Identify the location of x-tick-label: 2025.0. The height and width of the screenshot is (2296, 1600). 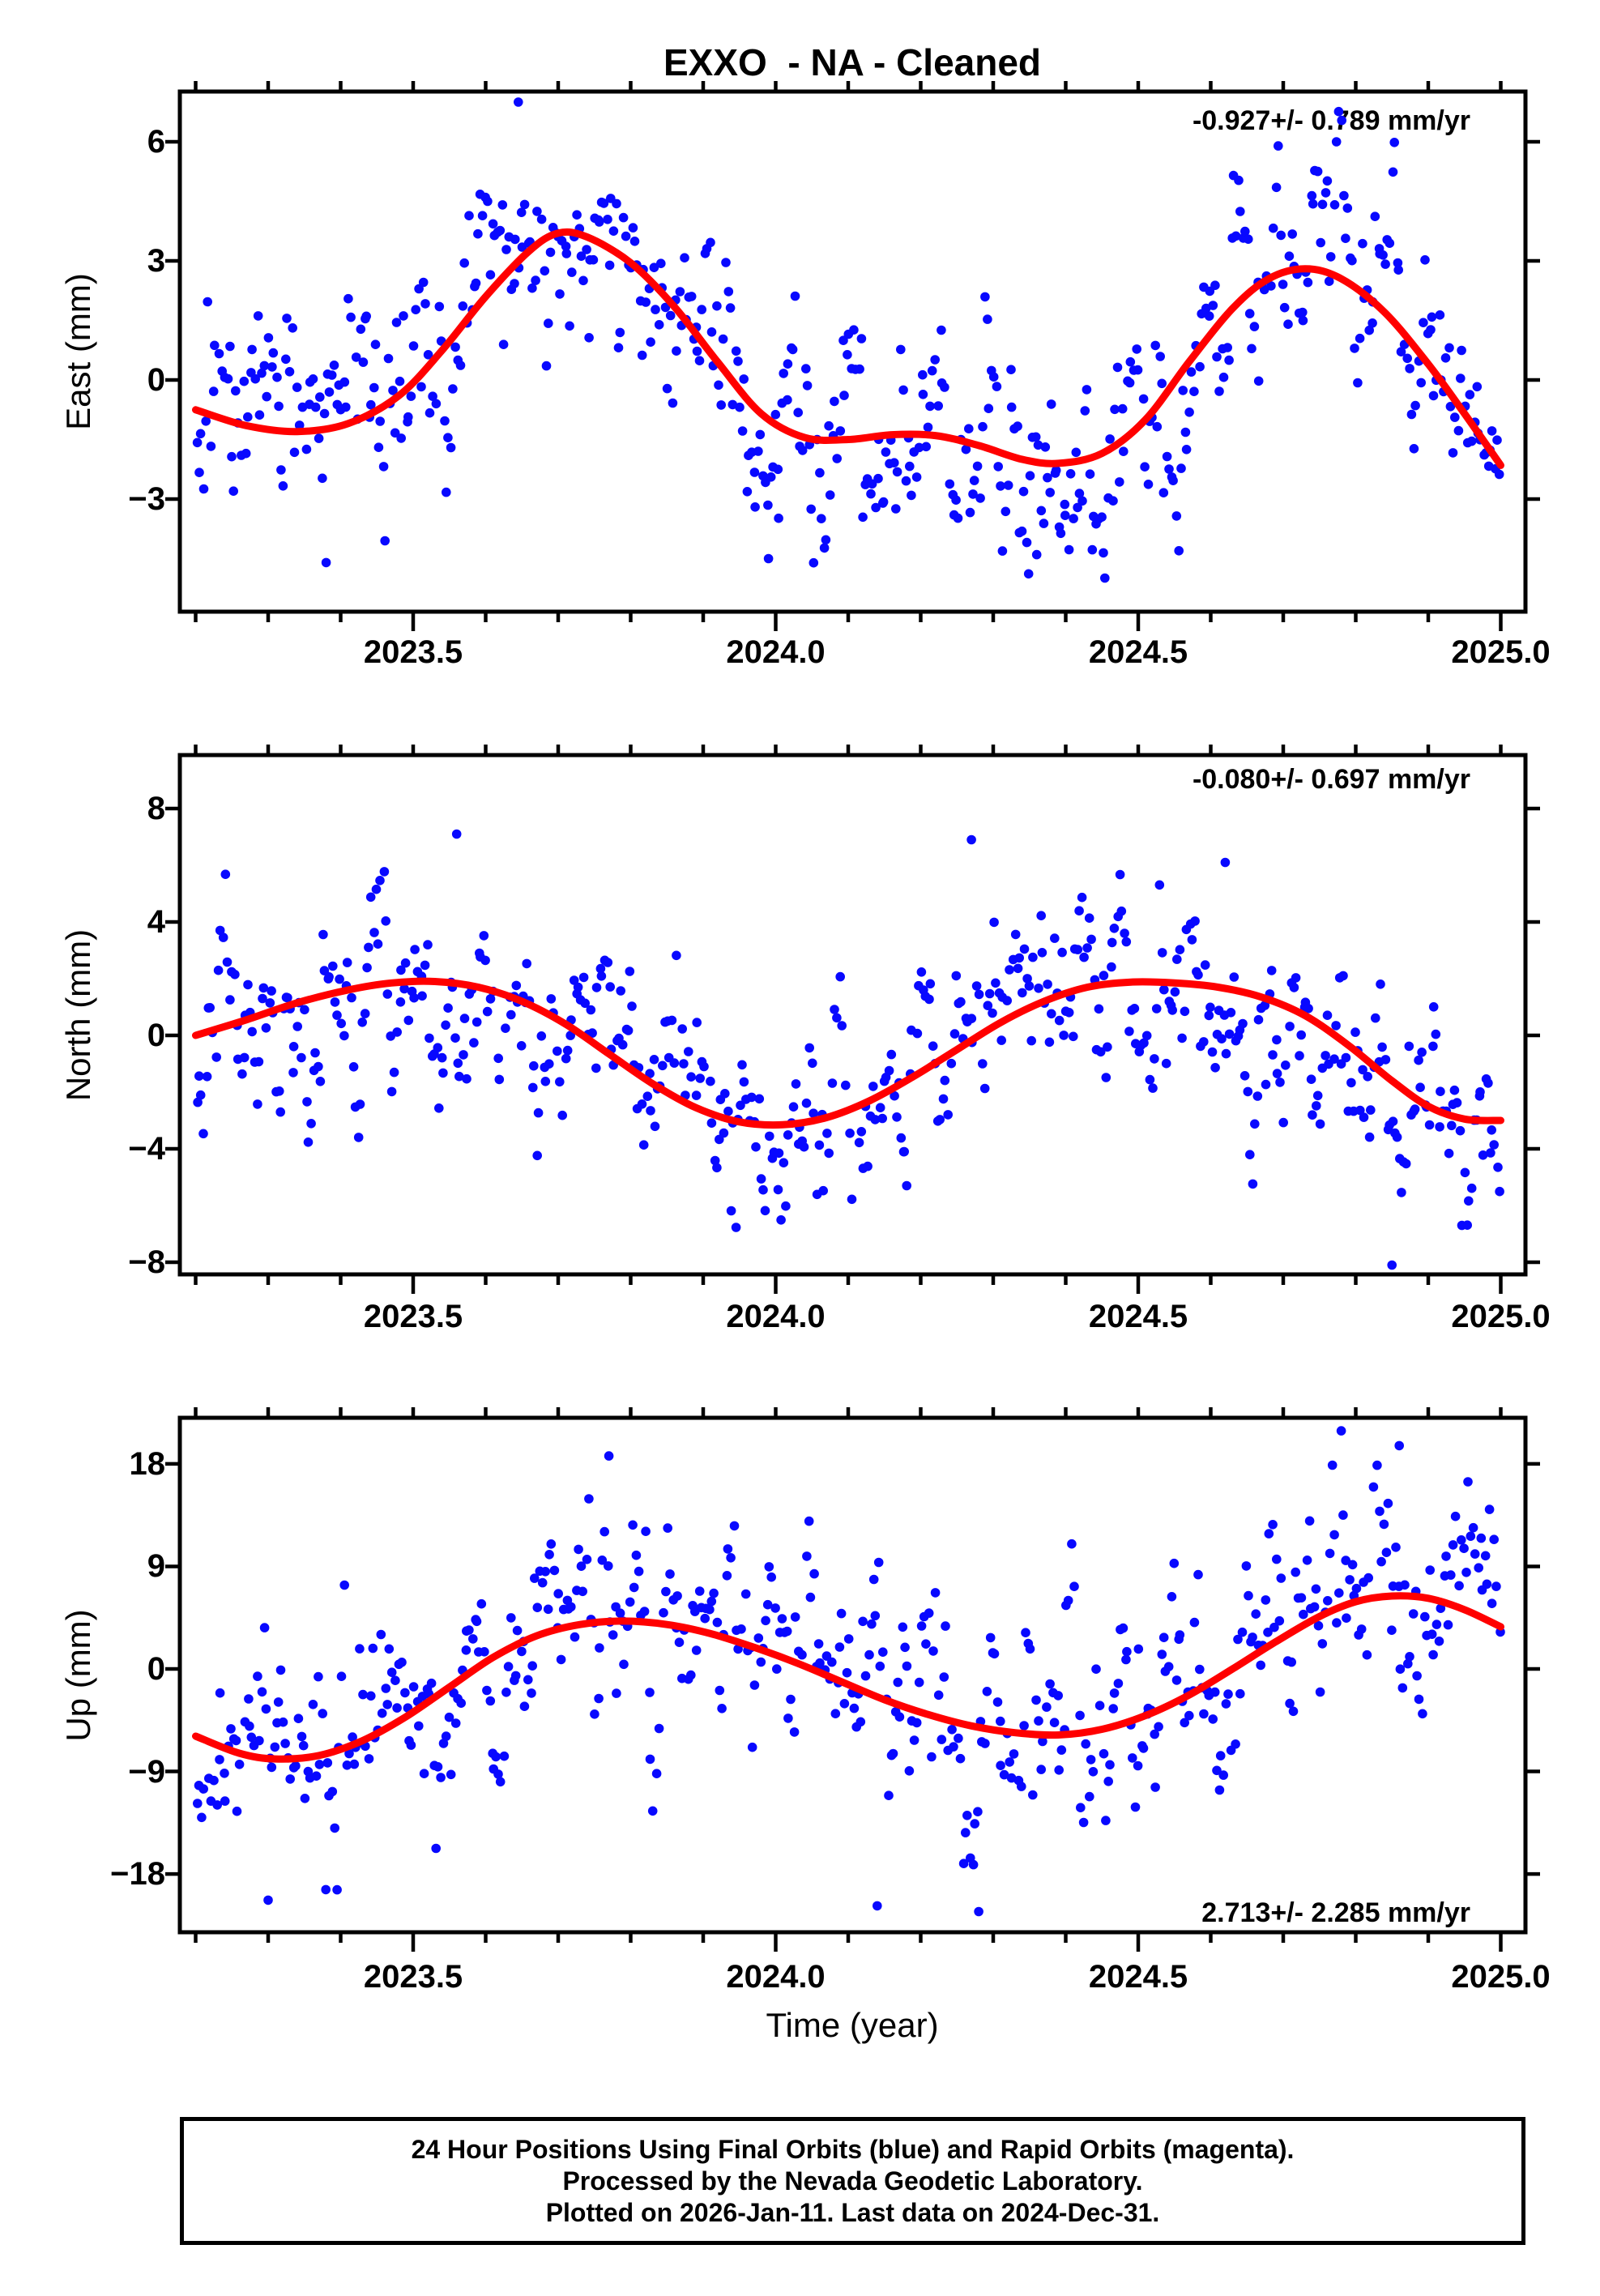
(1501, 652).